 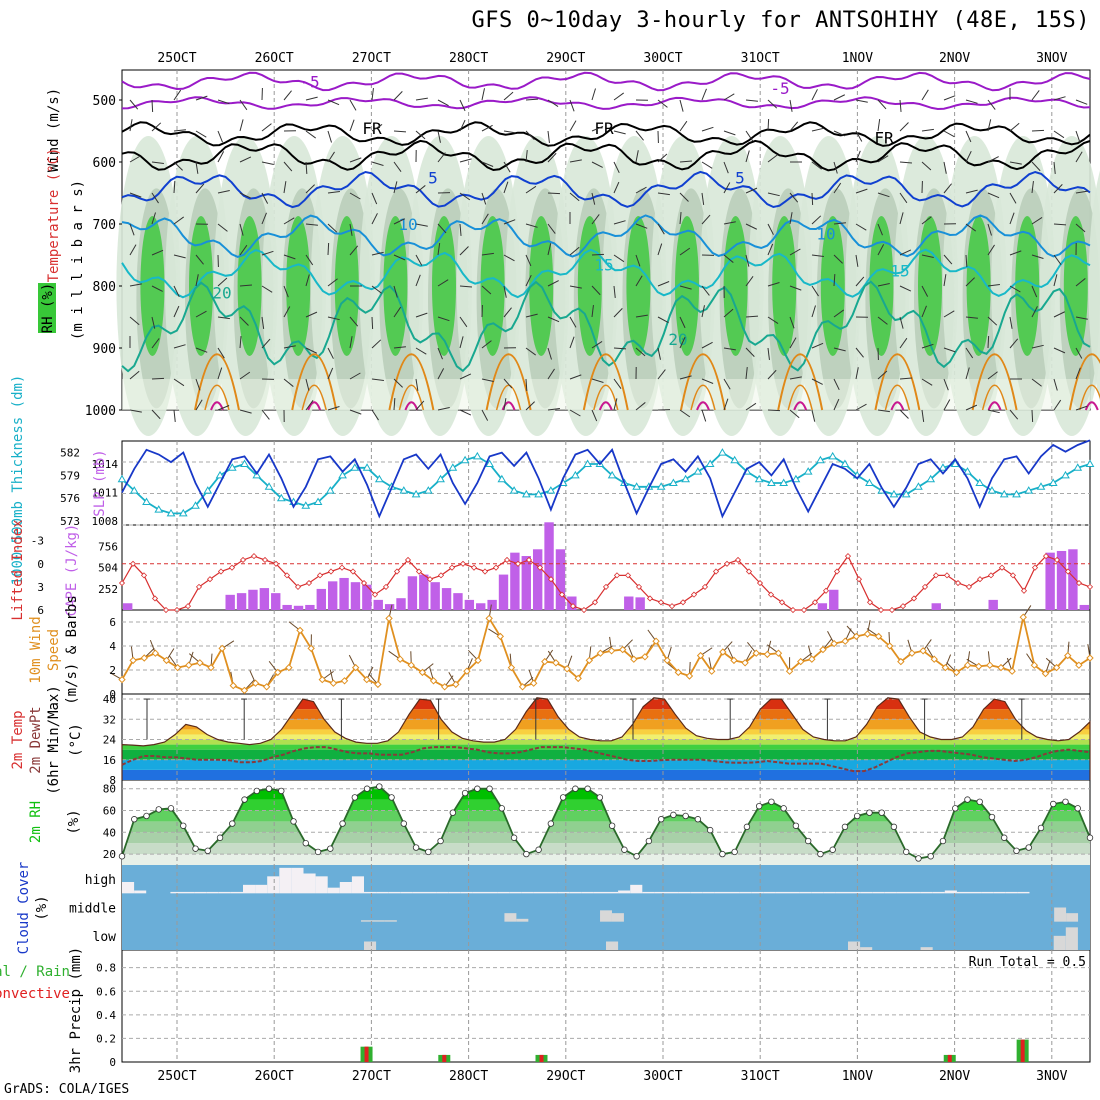 I want to click on li-tick-label: 6, so click(x=40, y=610).